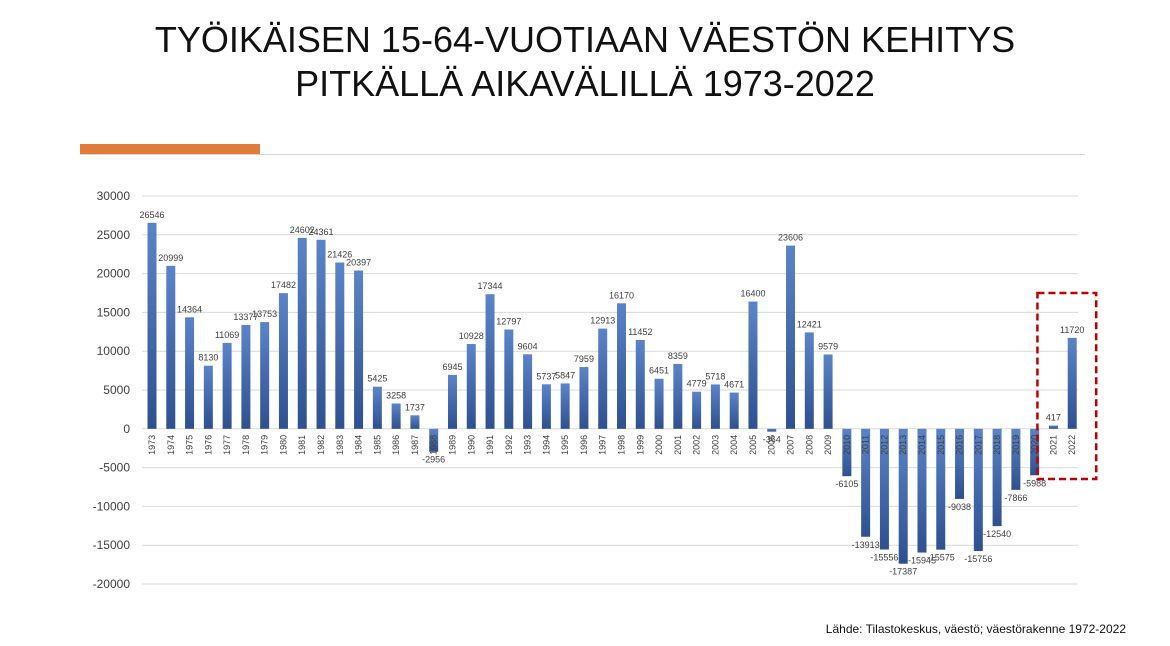 This screenshot has height=646, width=1170. Describe the element at coordinates (302, 445) in the screenshot. I see `x-tick-label: 1981` at that location.